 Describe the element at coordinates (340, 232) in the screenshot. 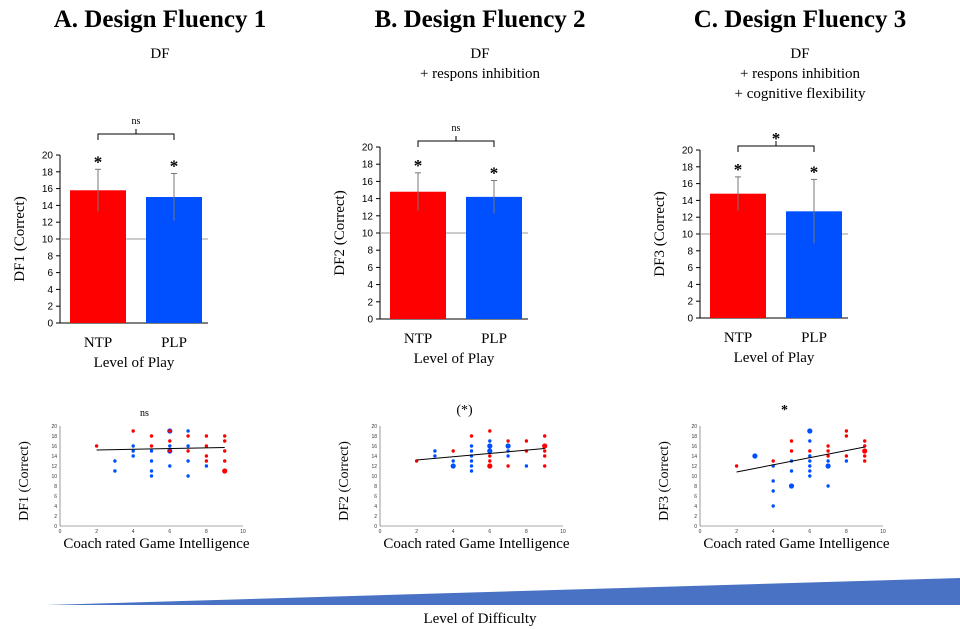

I see `y-axis-label: DF2 (Correct)` at that location.